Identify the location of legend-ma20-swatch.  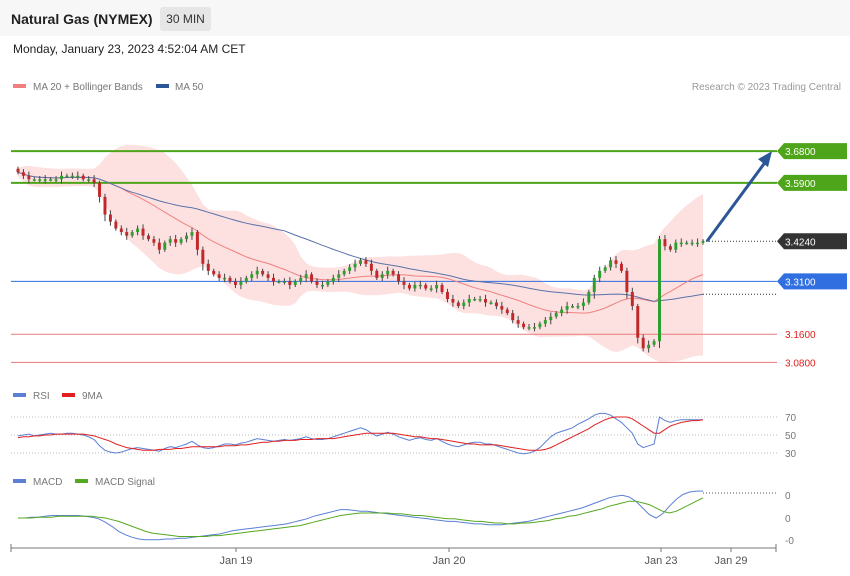
(19, 86).